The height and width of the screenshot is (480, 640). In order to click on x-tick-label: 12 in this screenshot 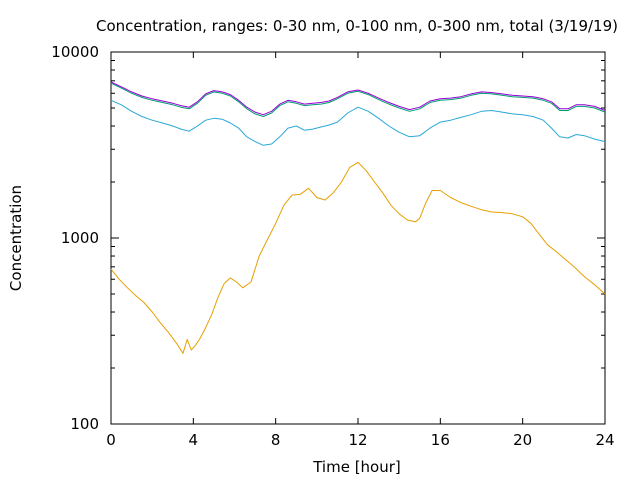, I will do `click(357, 440)`.